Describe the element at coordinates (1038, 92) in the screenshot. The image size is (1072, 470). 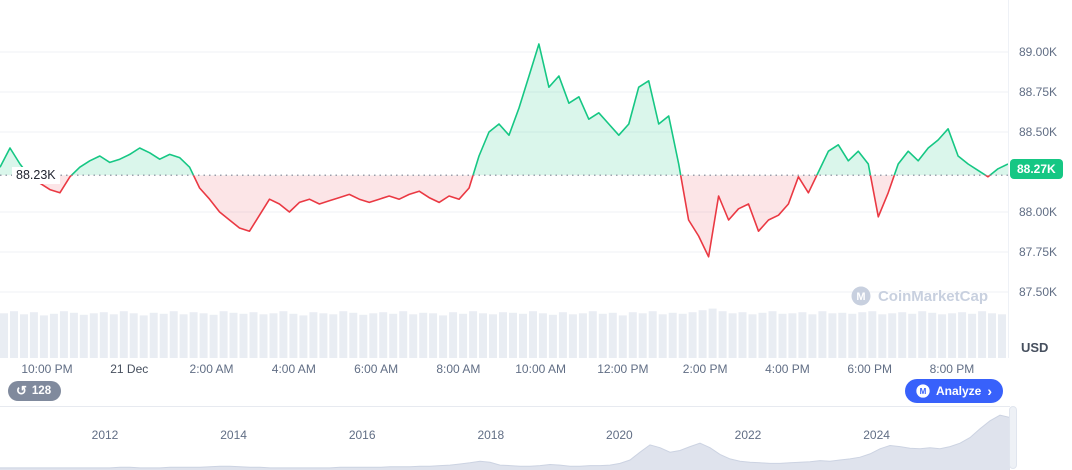
I see `y-axis-tick-label: 88.75K` at that location.